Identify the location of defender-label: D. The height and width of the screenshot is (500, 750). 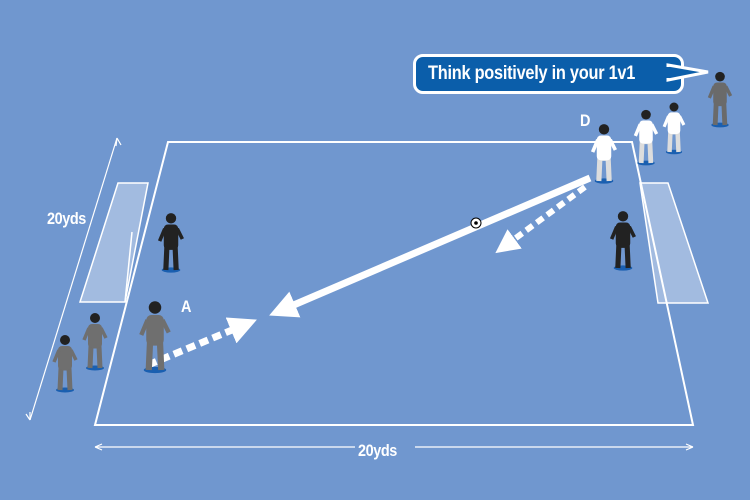
(585, 120).